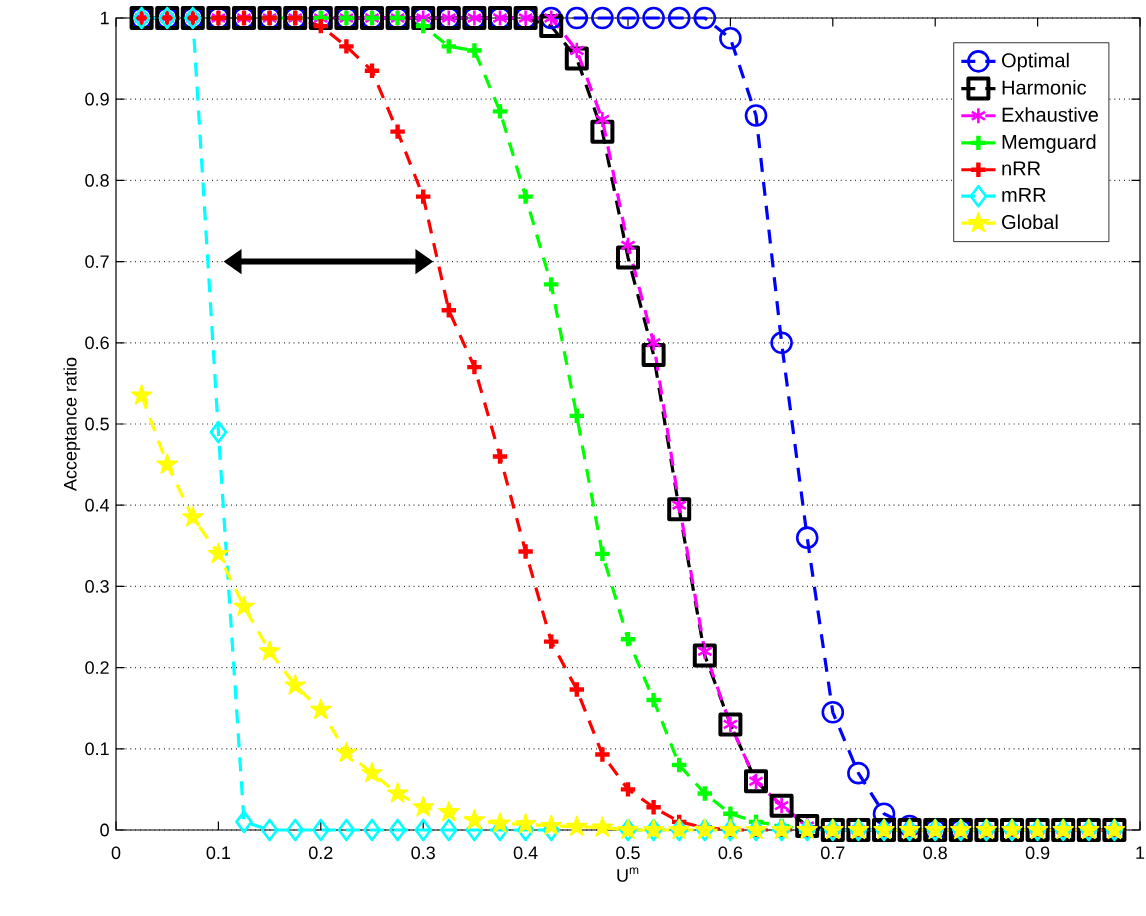 The width and height of the screenshot is (1146, 916). I want to click on y-tick-label: 0.6, so click(97, 343).